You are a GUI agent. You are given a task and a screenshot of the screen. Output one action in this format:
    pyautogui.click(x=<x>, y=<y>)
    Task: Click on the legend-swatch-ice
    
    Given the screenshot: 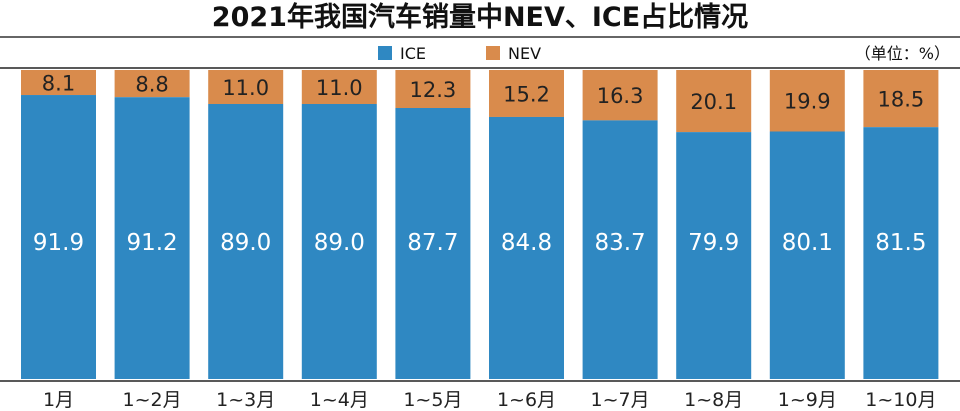 What is the action you would take?
    pyautogui.click(x=385, y=53)
    